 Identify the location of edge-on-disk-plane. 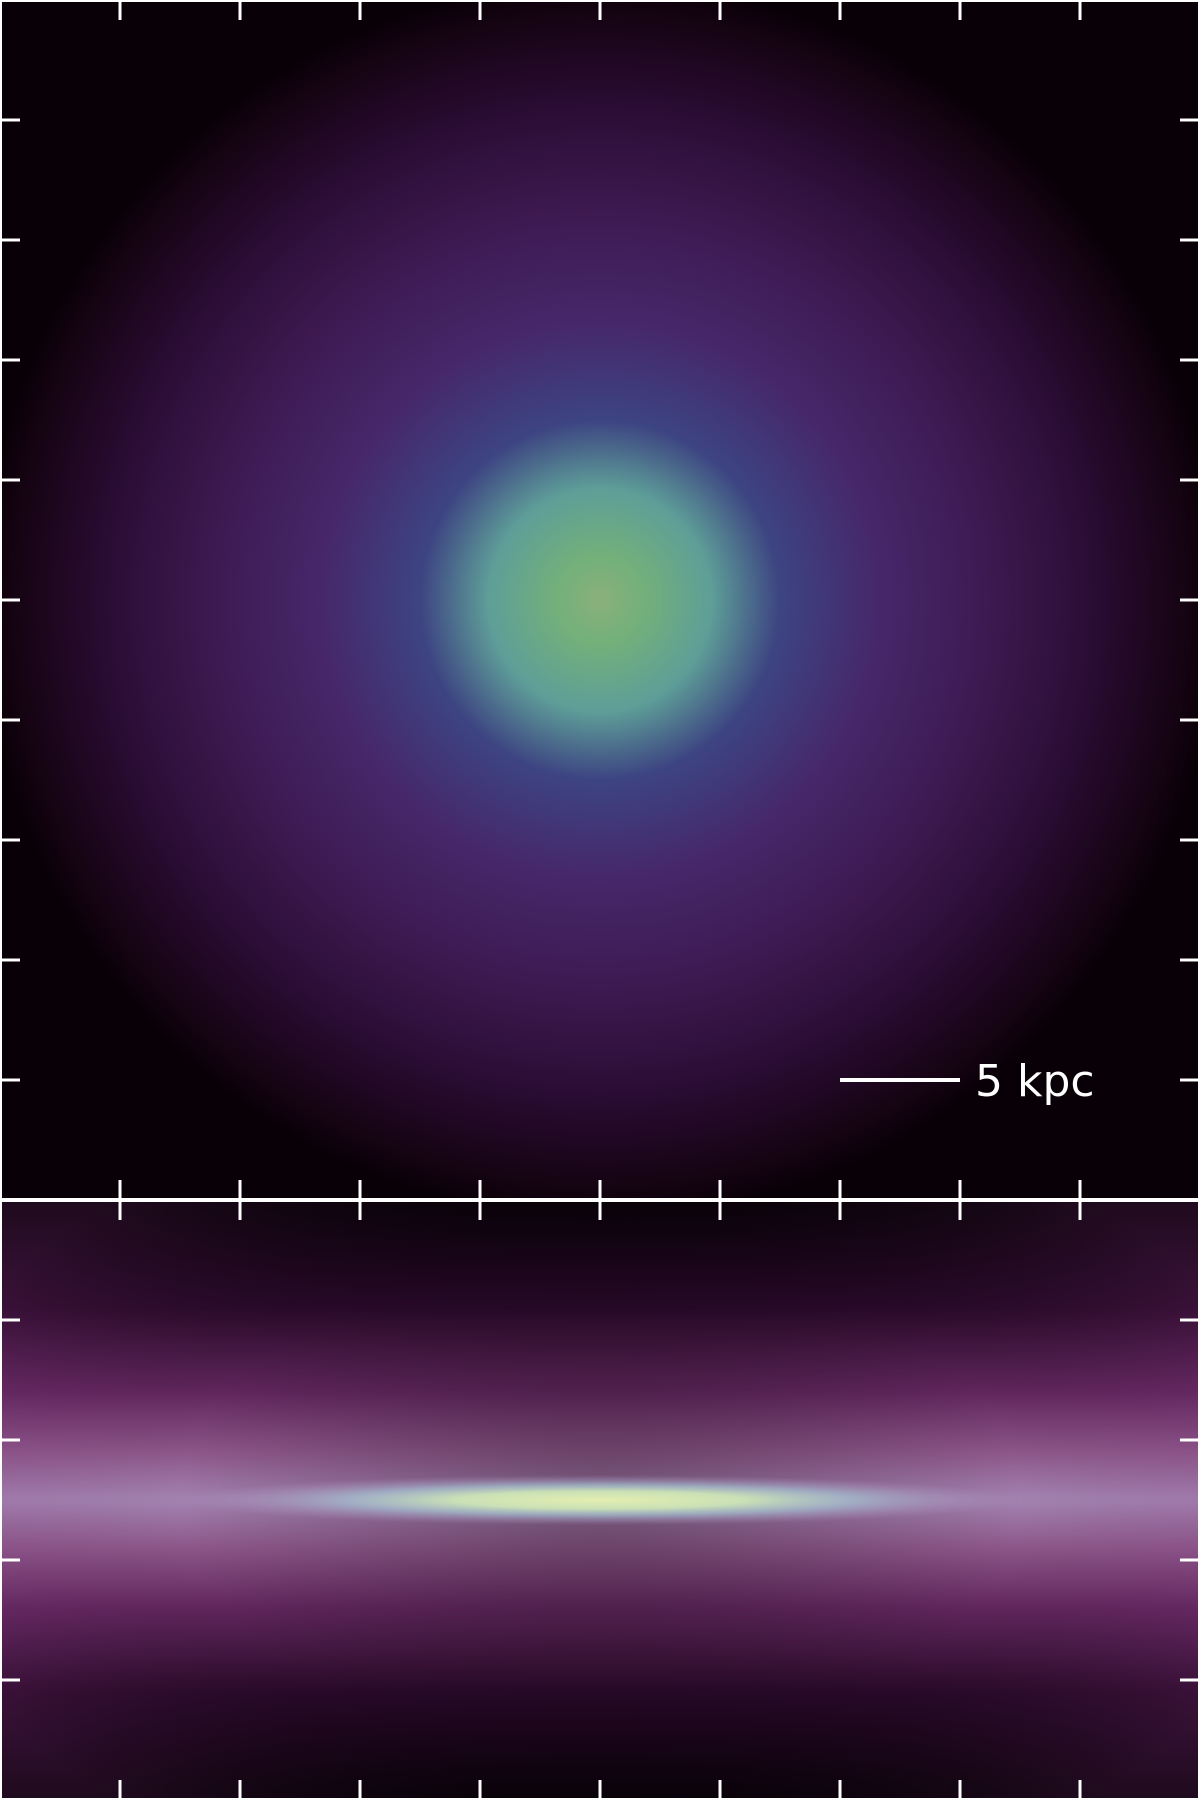
(600, 1500).